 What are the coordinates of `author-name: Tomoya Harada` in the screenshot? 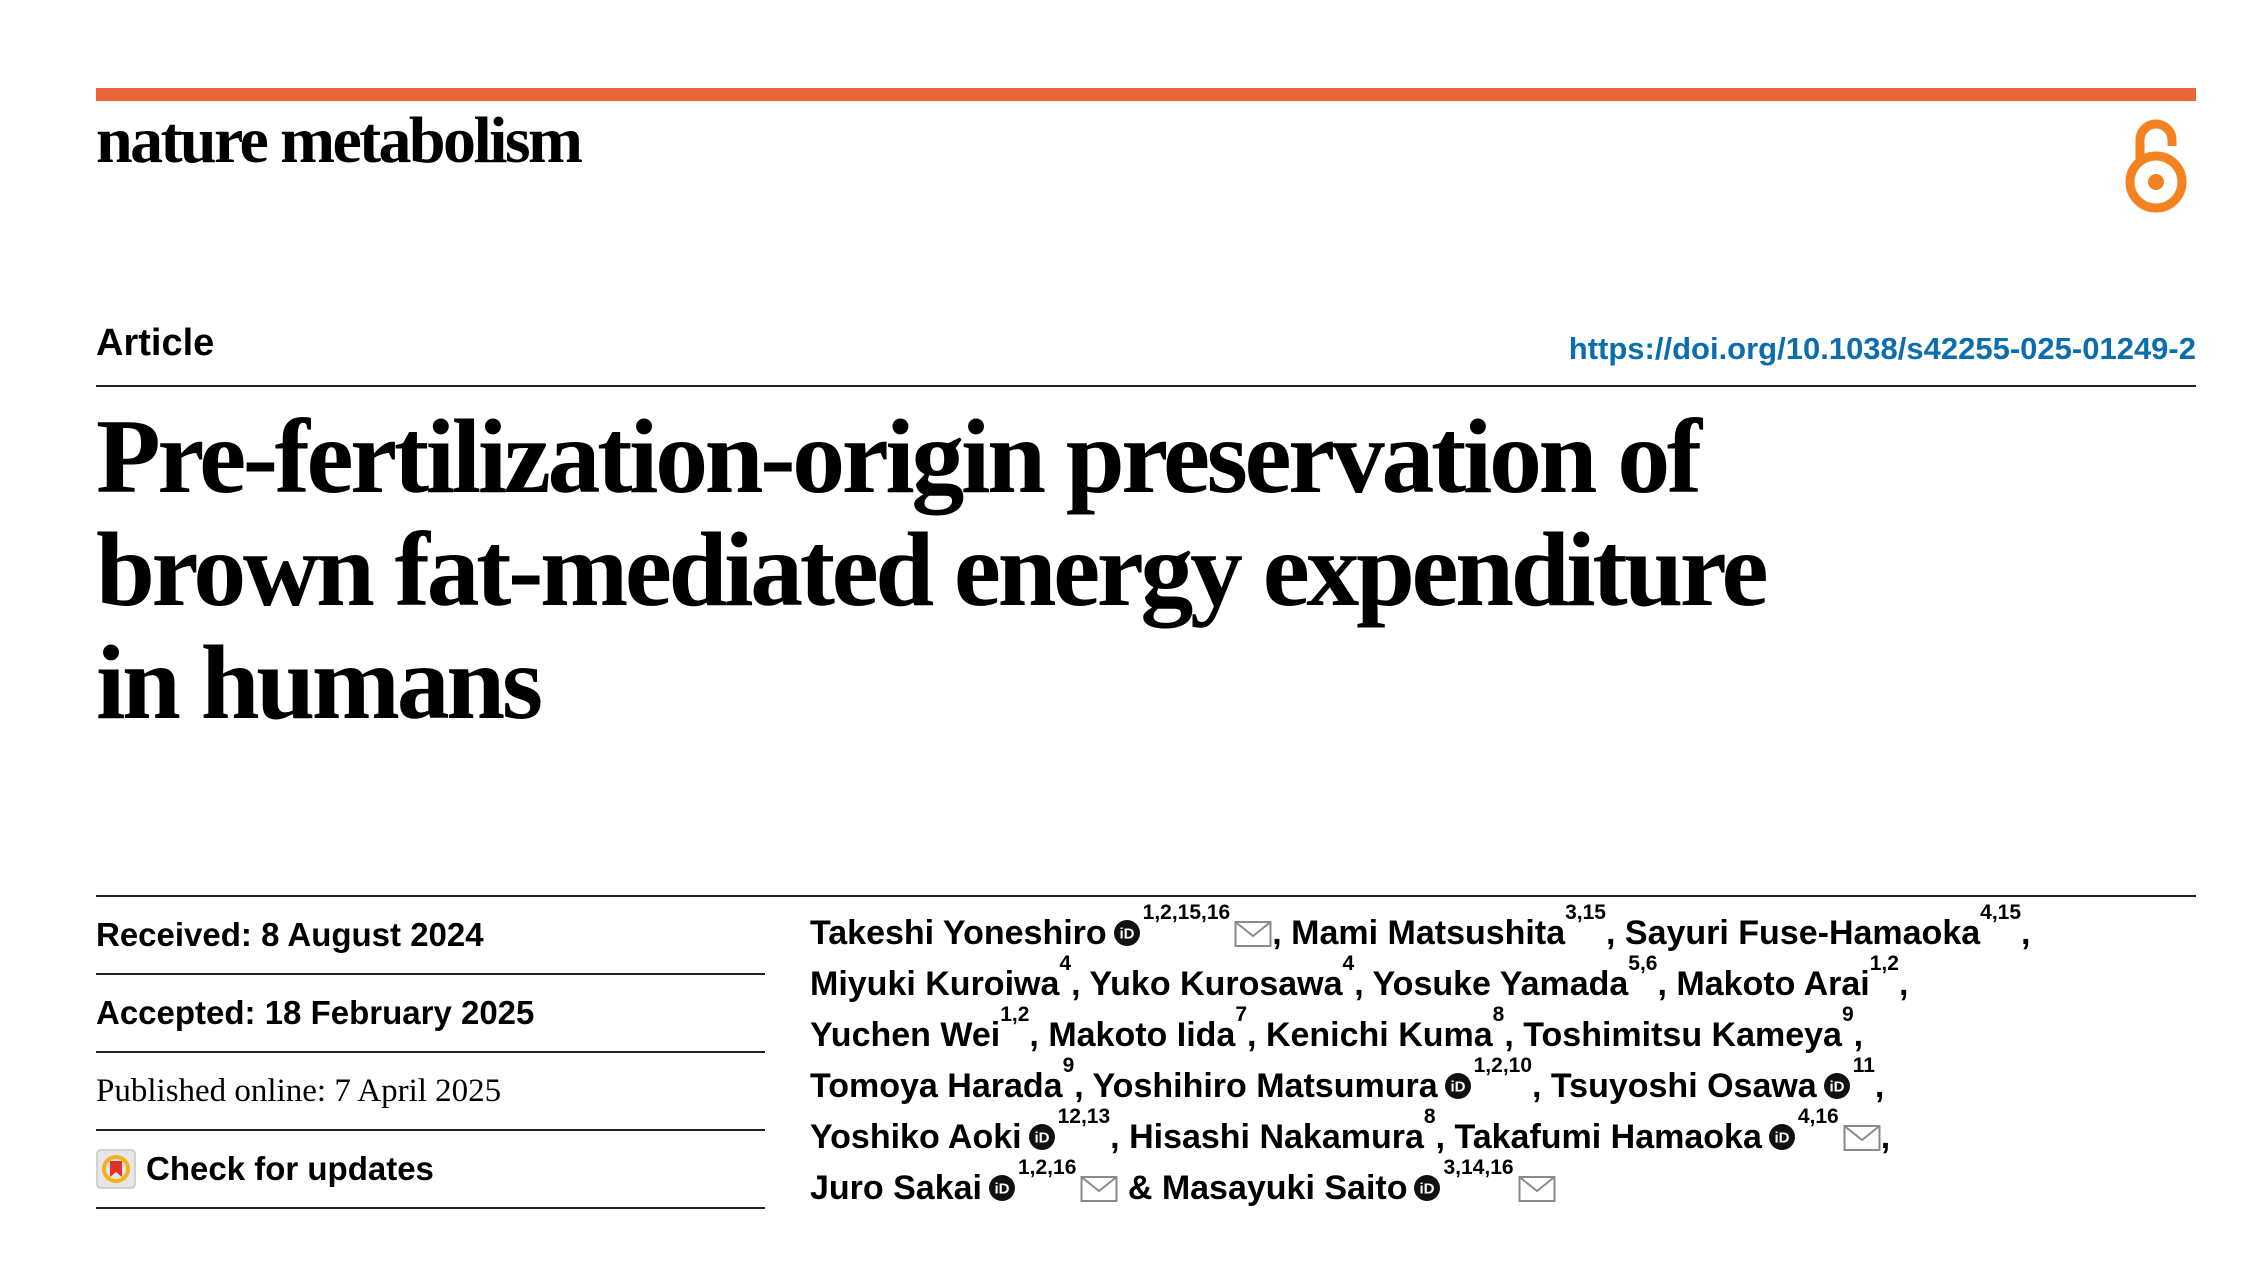 It's located at (936, 1086).